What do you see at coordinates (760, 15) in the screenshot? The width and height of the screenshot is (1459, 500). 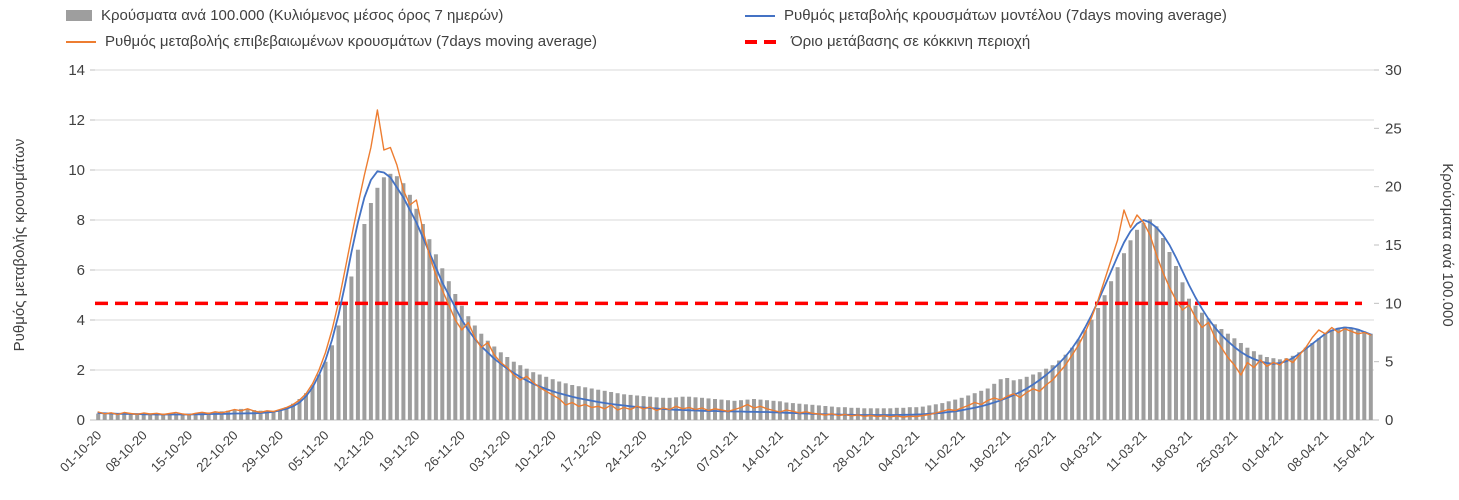 I see `model-line-swatch` at bounding box center [760, 15].